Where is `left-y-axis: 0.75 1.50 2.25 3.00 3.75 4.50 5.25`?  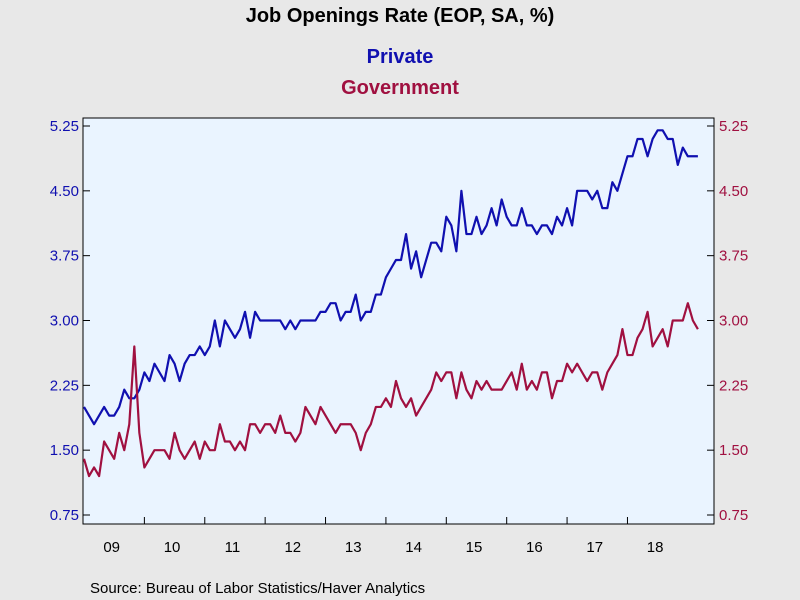 left-y-axis: 0.75 1.50 2.25 3.00 3.75 4.50 5.25 is located at coordinates (70, 321).